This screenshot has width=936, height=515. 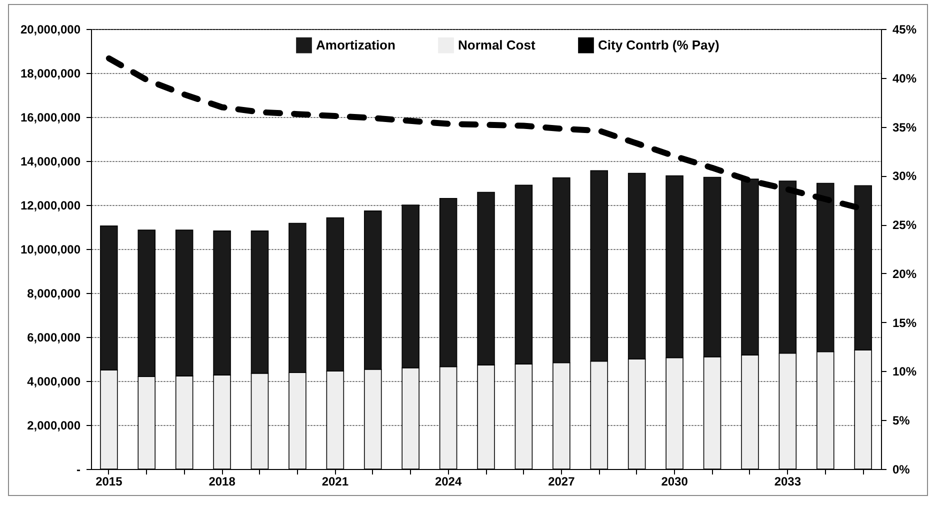 I want to click on x-tick-label: 2033, so click(x=788, y=481).